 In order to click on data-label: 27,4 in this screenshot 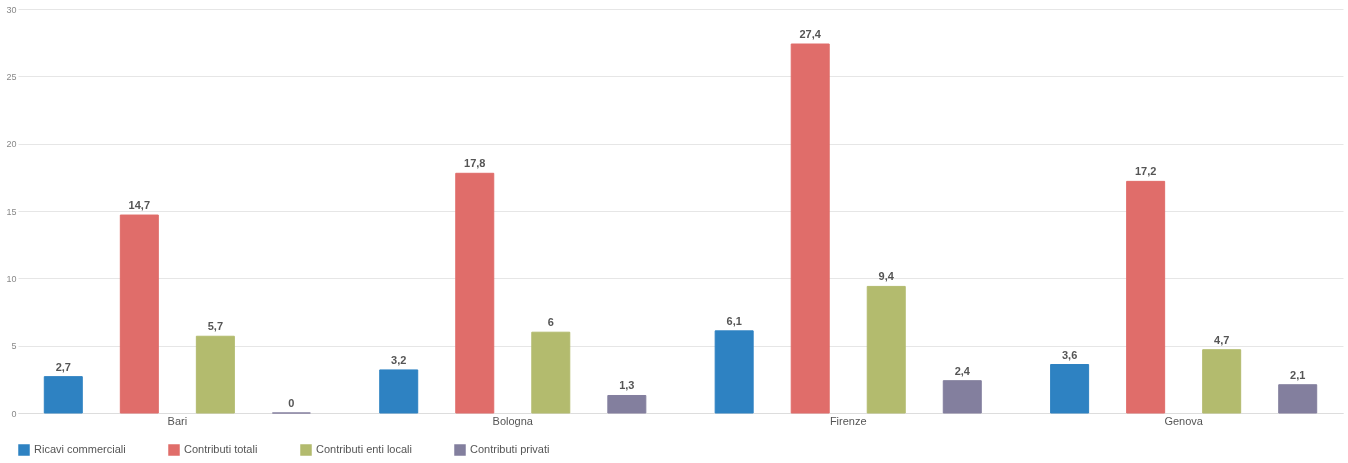, I will do `click(810, 34)`.